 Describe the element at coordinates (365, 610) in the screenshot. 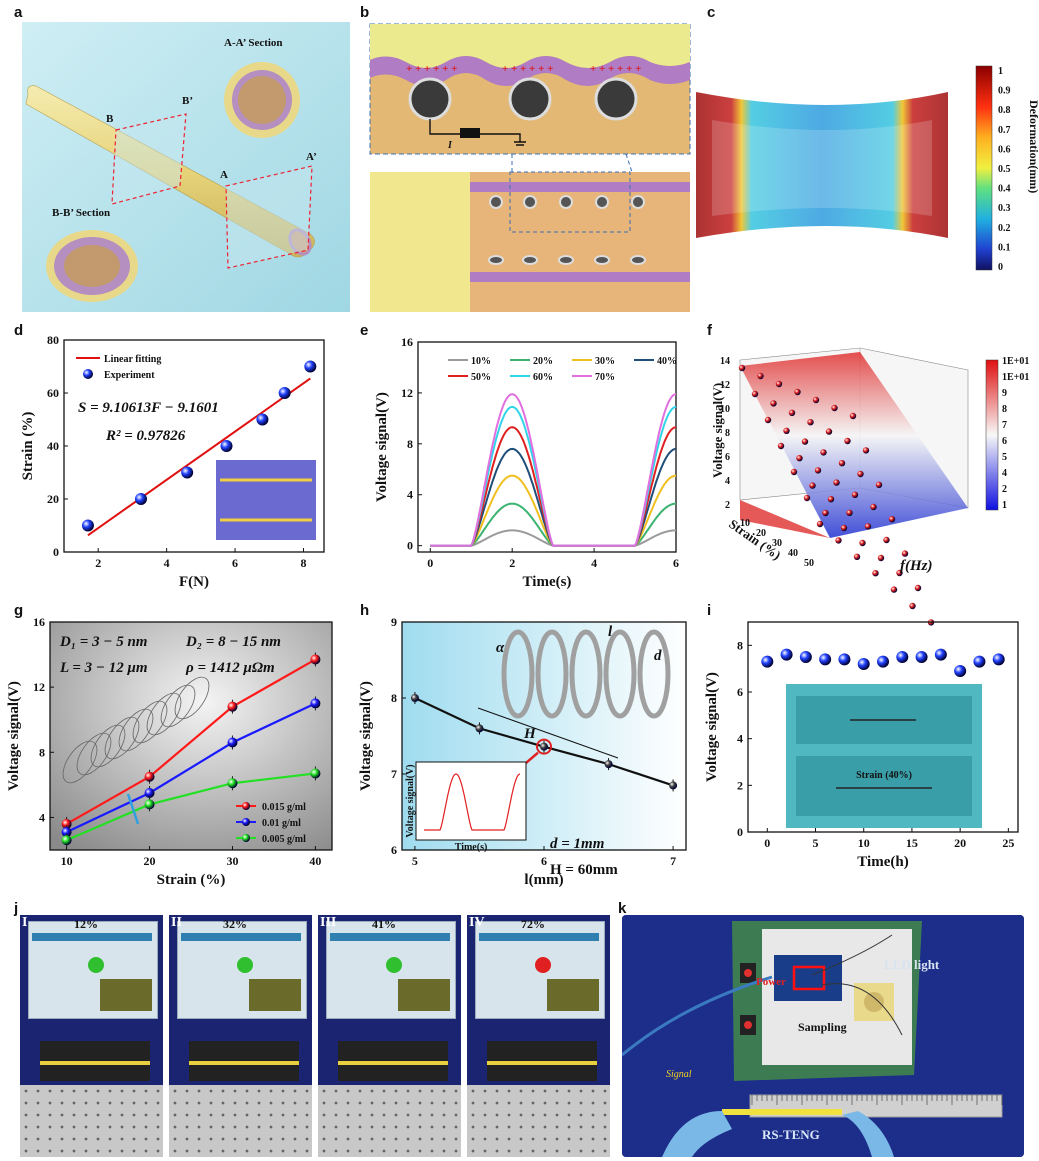

I see `panel-label-h: h` at that location.